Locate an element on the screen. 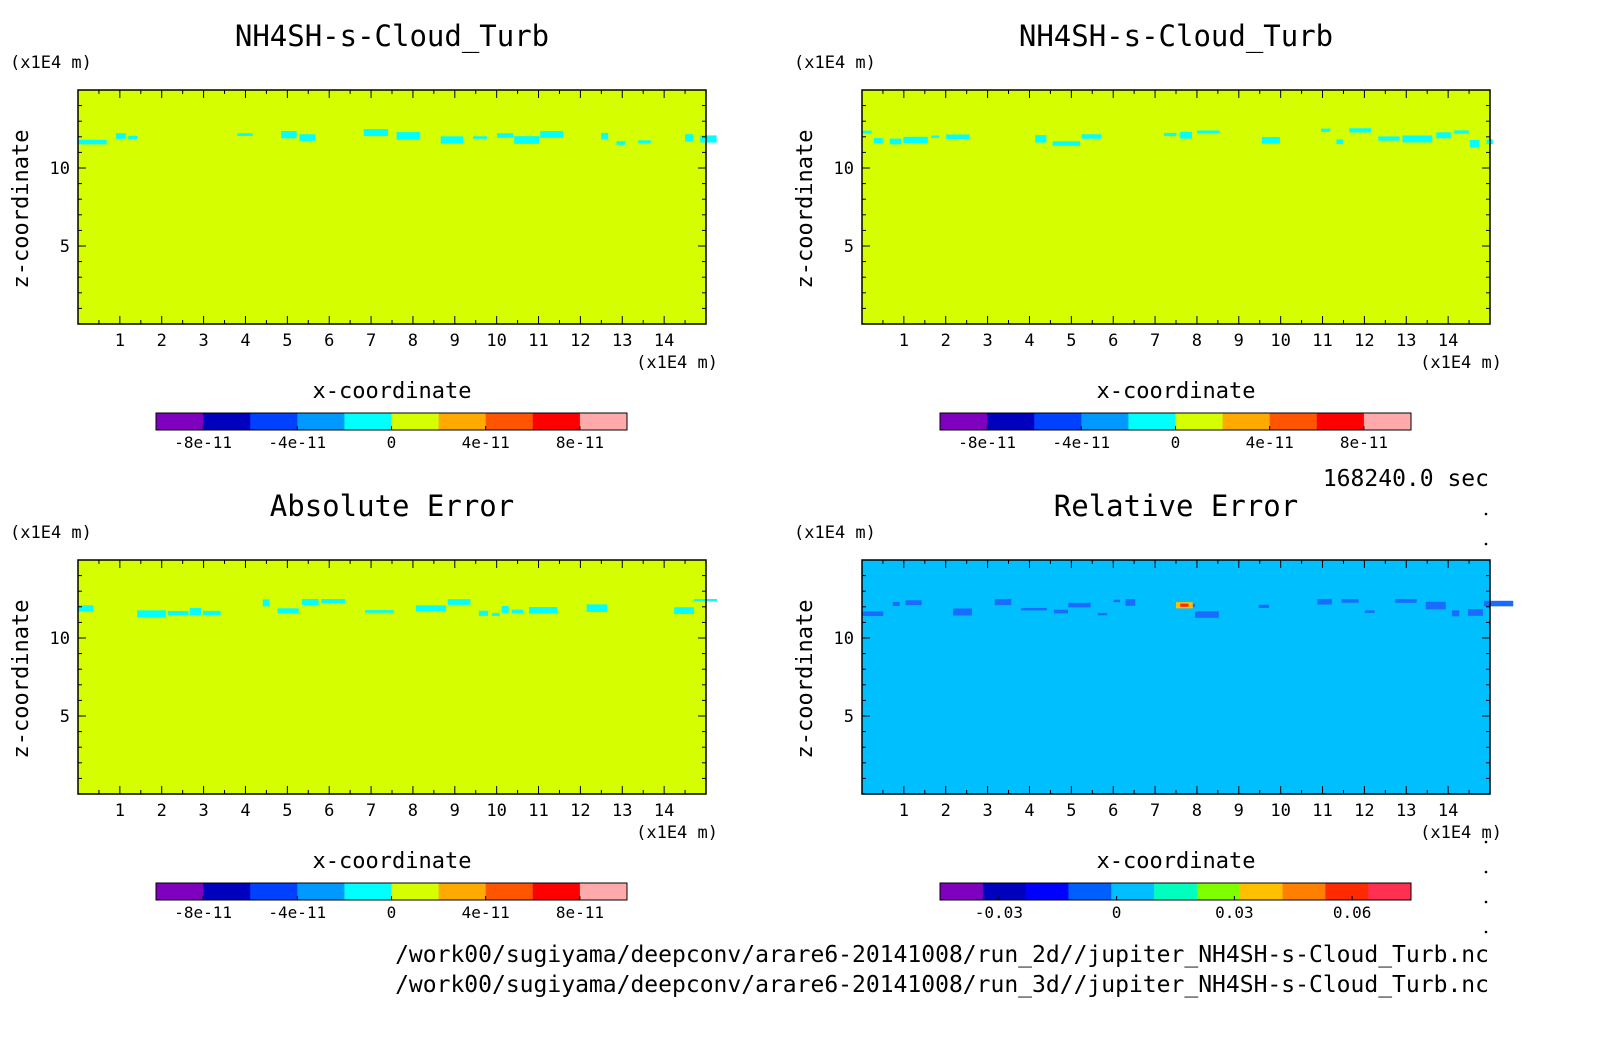  colorbar-tick-label: -8e-11 is located at coordinates (203, 912).